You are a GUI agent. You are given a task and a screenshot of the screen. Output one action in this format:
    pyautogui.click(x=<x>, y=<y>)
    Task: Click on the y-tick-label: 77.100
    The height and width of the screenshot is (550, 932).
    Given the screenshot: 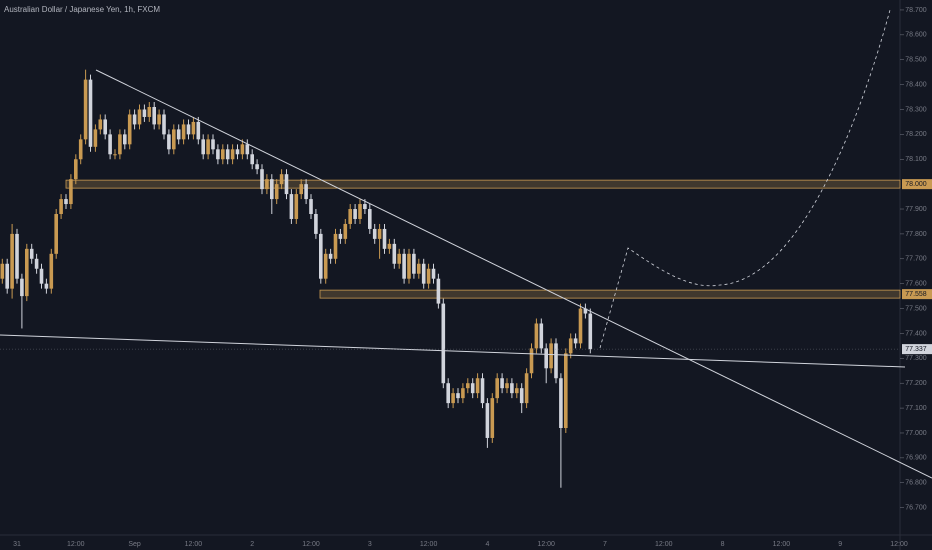 What is the action you would take?
    pyautogui.click(x=916, y=408)
    